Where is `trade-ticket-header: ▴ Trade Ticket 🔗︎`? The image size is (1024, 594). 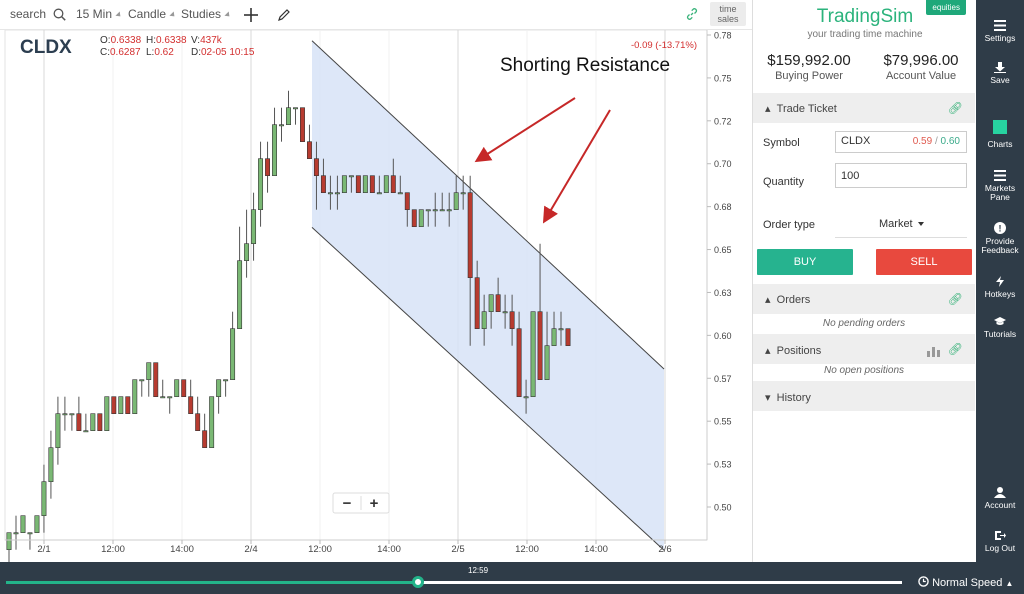
trade-ticket-header: ▴ Trade Ticket 🔗︎ is located at coordinates (864, 108).